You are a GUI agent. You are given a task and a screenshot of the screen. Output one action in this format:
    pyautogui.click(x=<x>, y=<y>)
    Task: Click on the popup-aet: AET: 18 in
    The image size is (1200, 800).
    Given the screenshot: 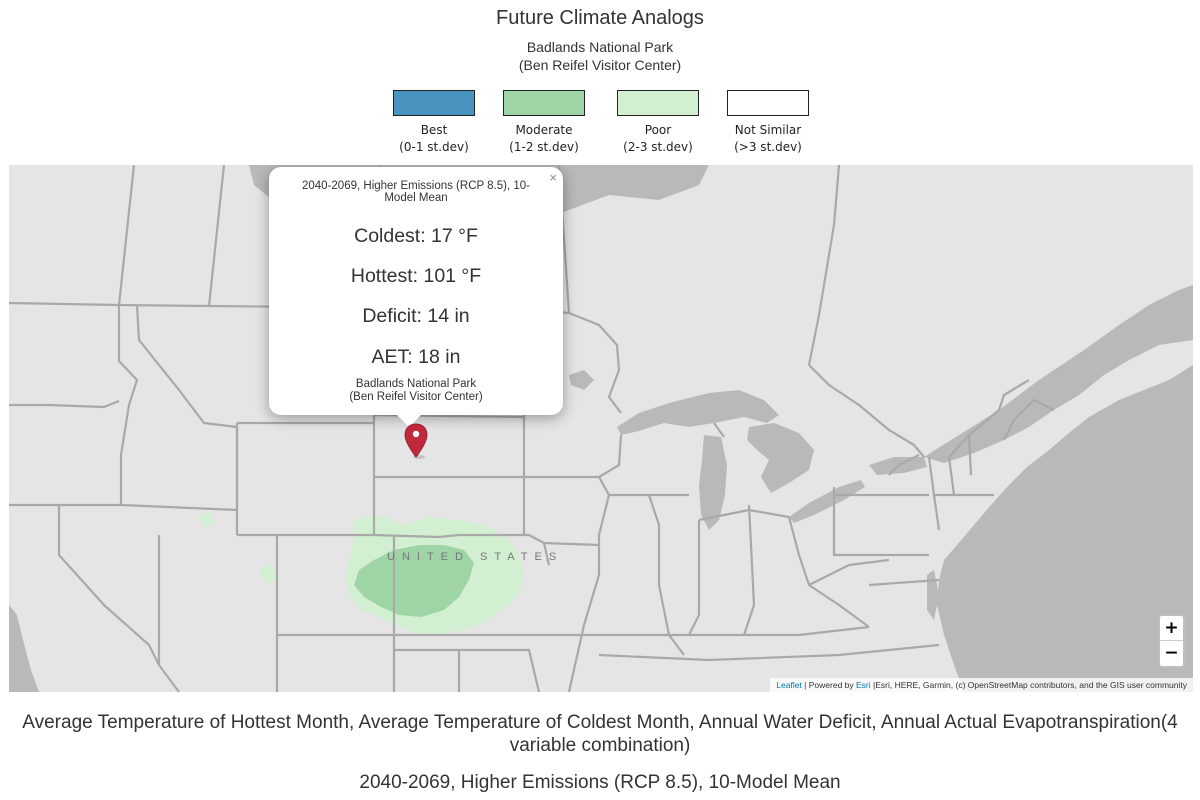 What is the action you would take?
    pyautogui.click(x=416, y=357)
    